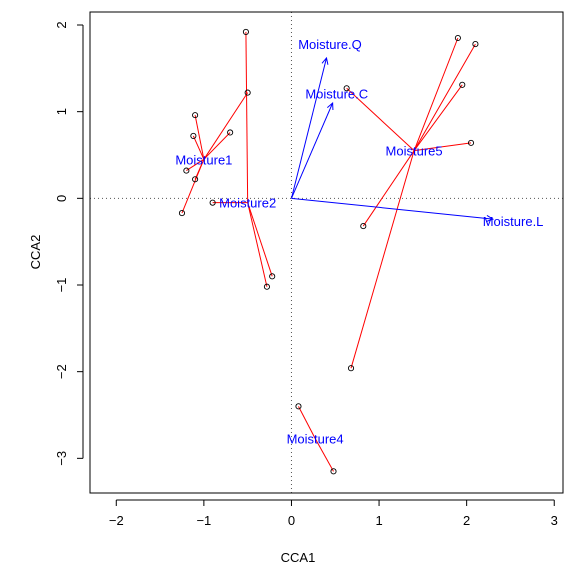 The image size is (572, 572). I want to click on y-tick-label: 2, so click(61, 24).